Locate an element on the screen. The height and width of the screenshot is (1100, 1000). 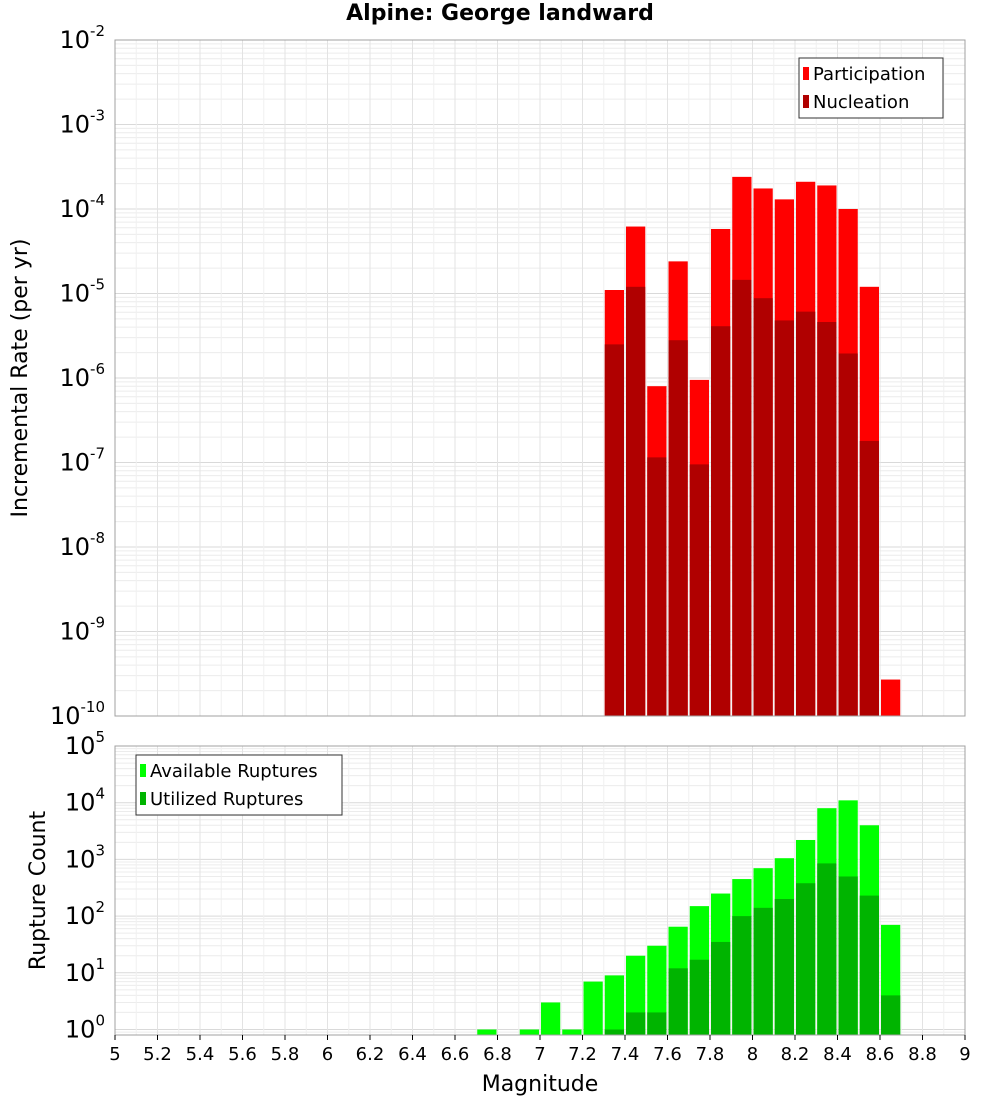
y-tick-exponent: -3 is located at coordinates (97, 116).